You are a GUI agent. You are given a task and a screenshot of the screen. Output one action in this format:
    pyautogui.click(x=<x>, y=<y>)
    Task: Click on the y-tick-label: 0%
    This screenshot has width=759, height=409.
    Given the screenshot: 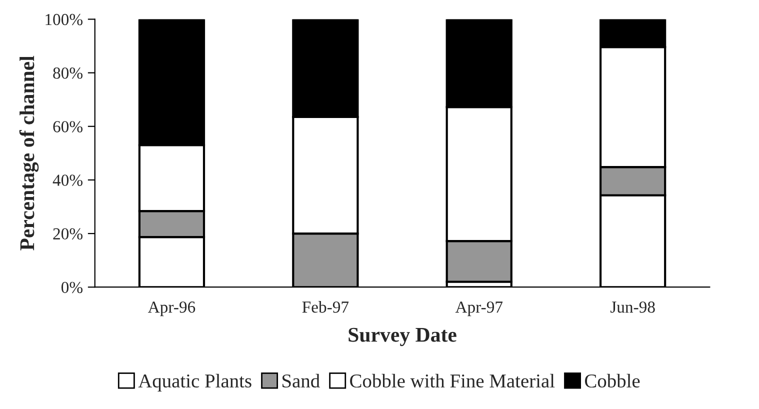 What is the action you would take?
    pyautogui.click(x=71, y=288)
    